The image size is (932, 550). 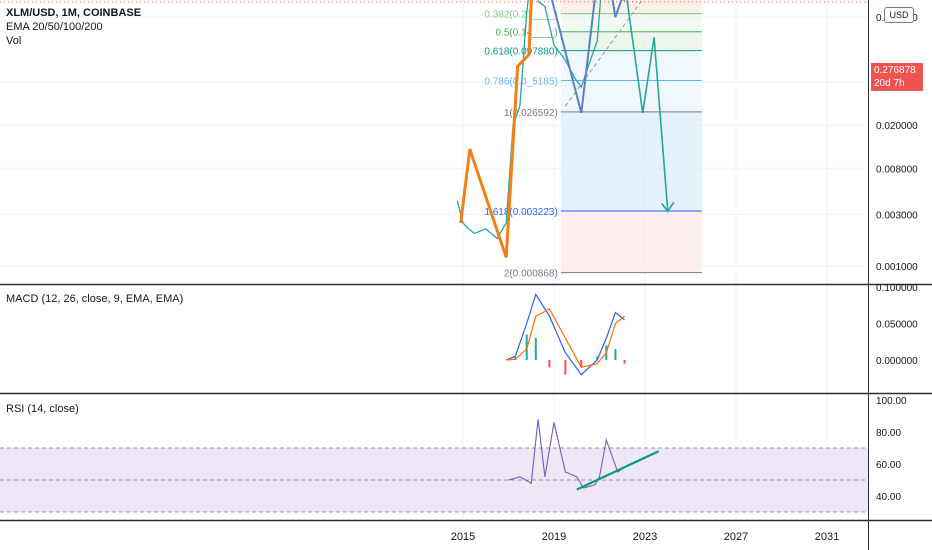 What do you see at coordinates (520, 212) in the screenshot?
I see `fib-level-label: 1.618(0.003223)` at bounding box center [520, 212].